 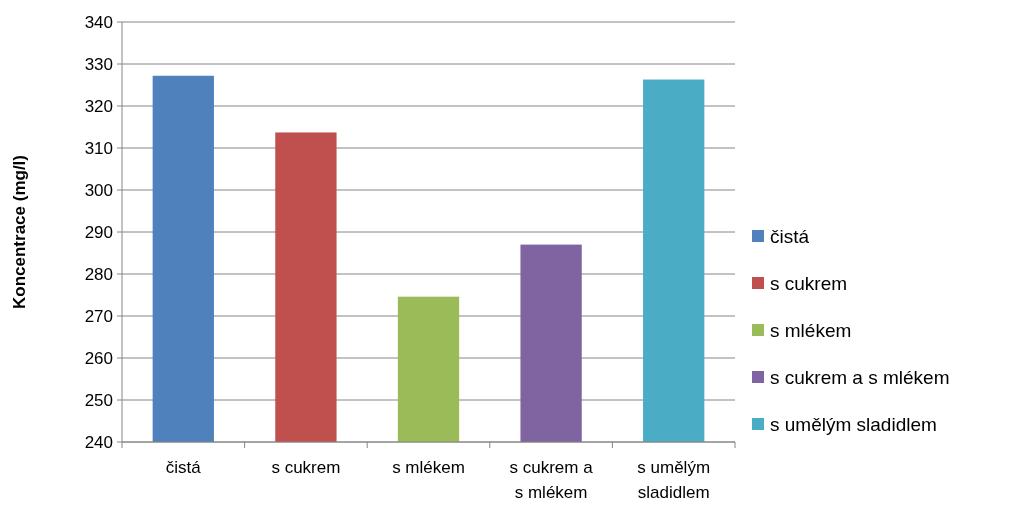 What do you see at coordinates (809, 283) in the screenshot?
I see `legend-label: s cukrem` at bounding box center [809, 283].